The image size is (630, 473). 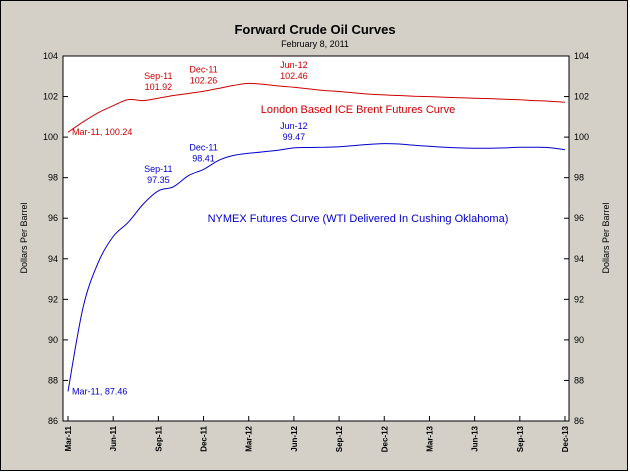 What do you see at coordinates (475, 438) in the screenshot?
I see `x-tick-label: Jun-13` at bounding box center [475, 438].